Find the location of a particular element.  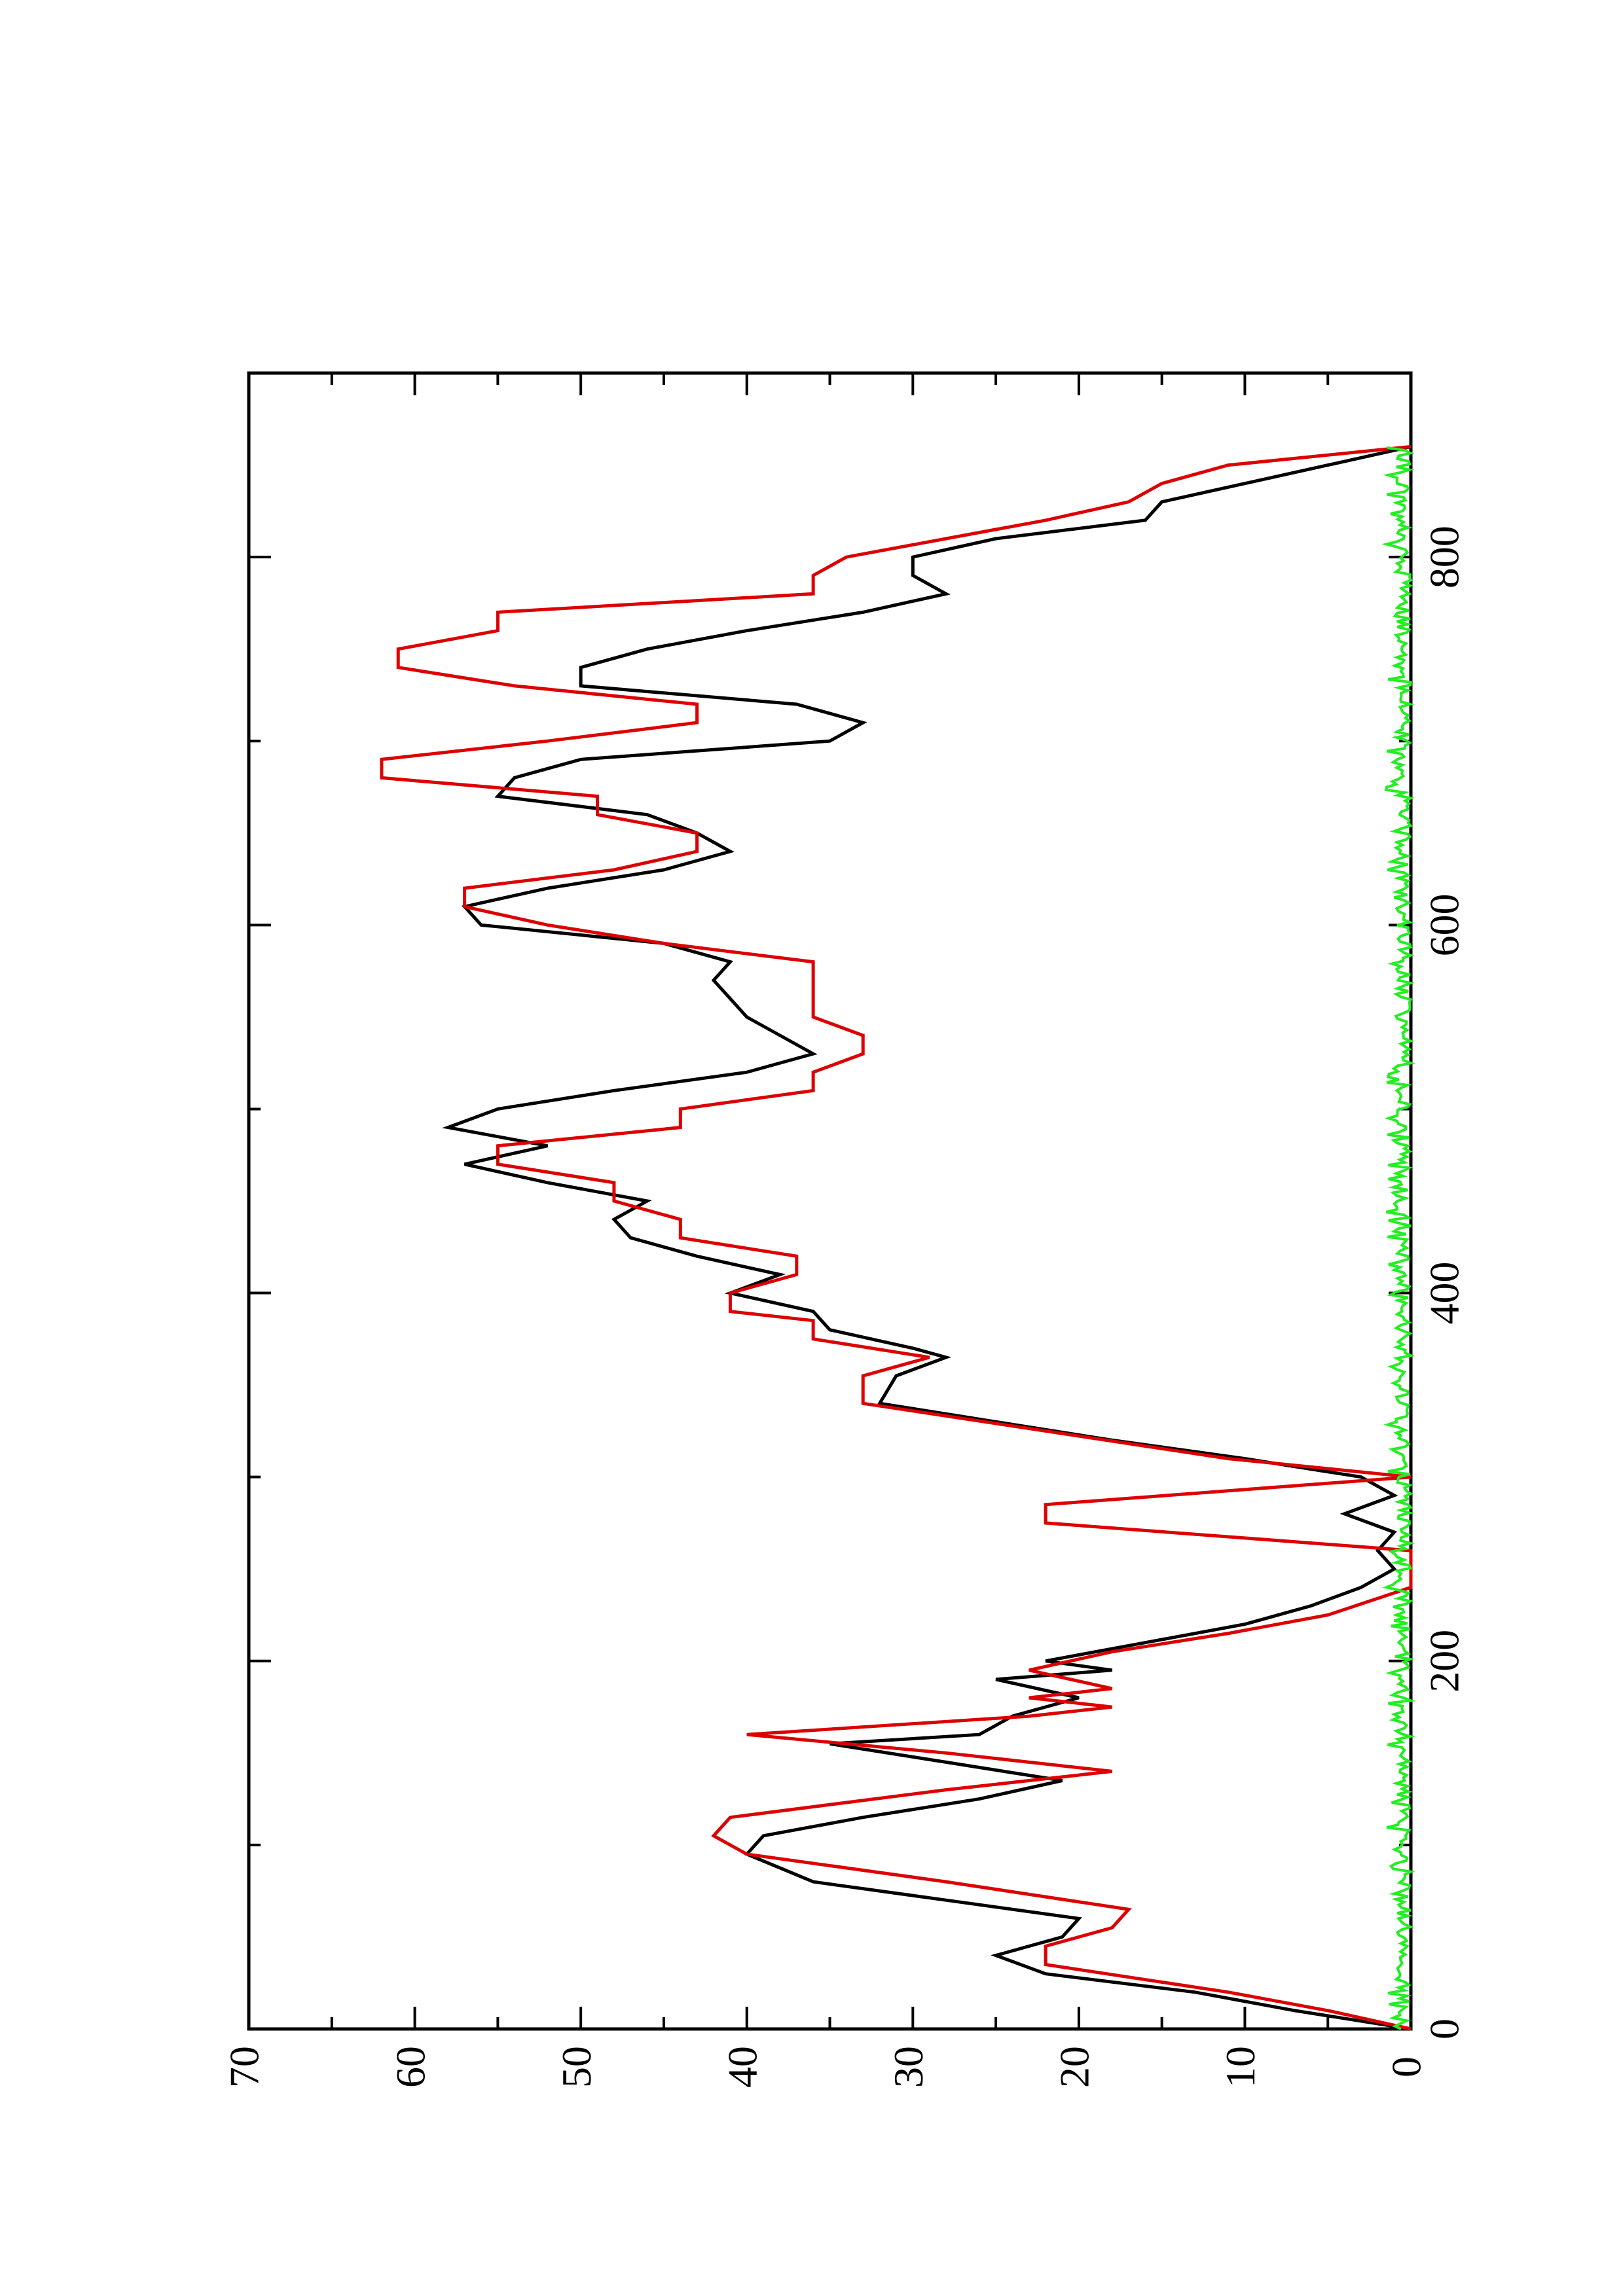

noise-series-line is located at coordinates (1398, 1238).